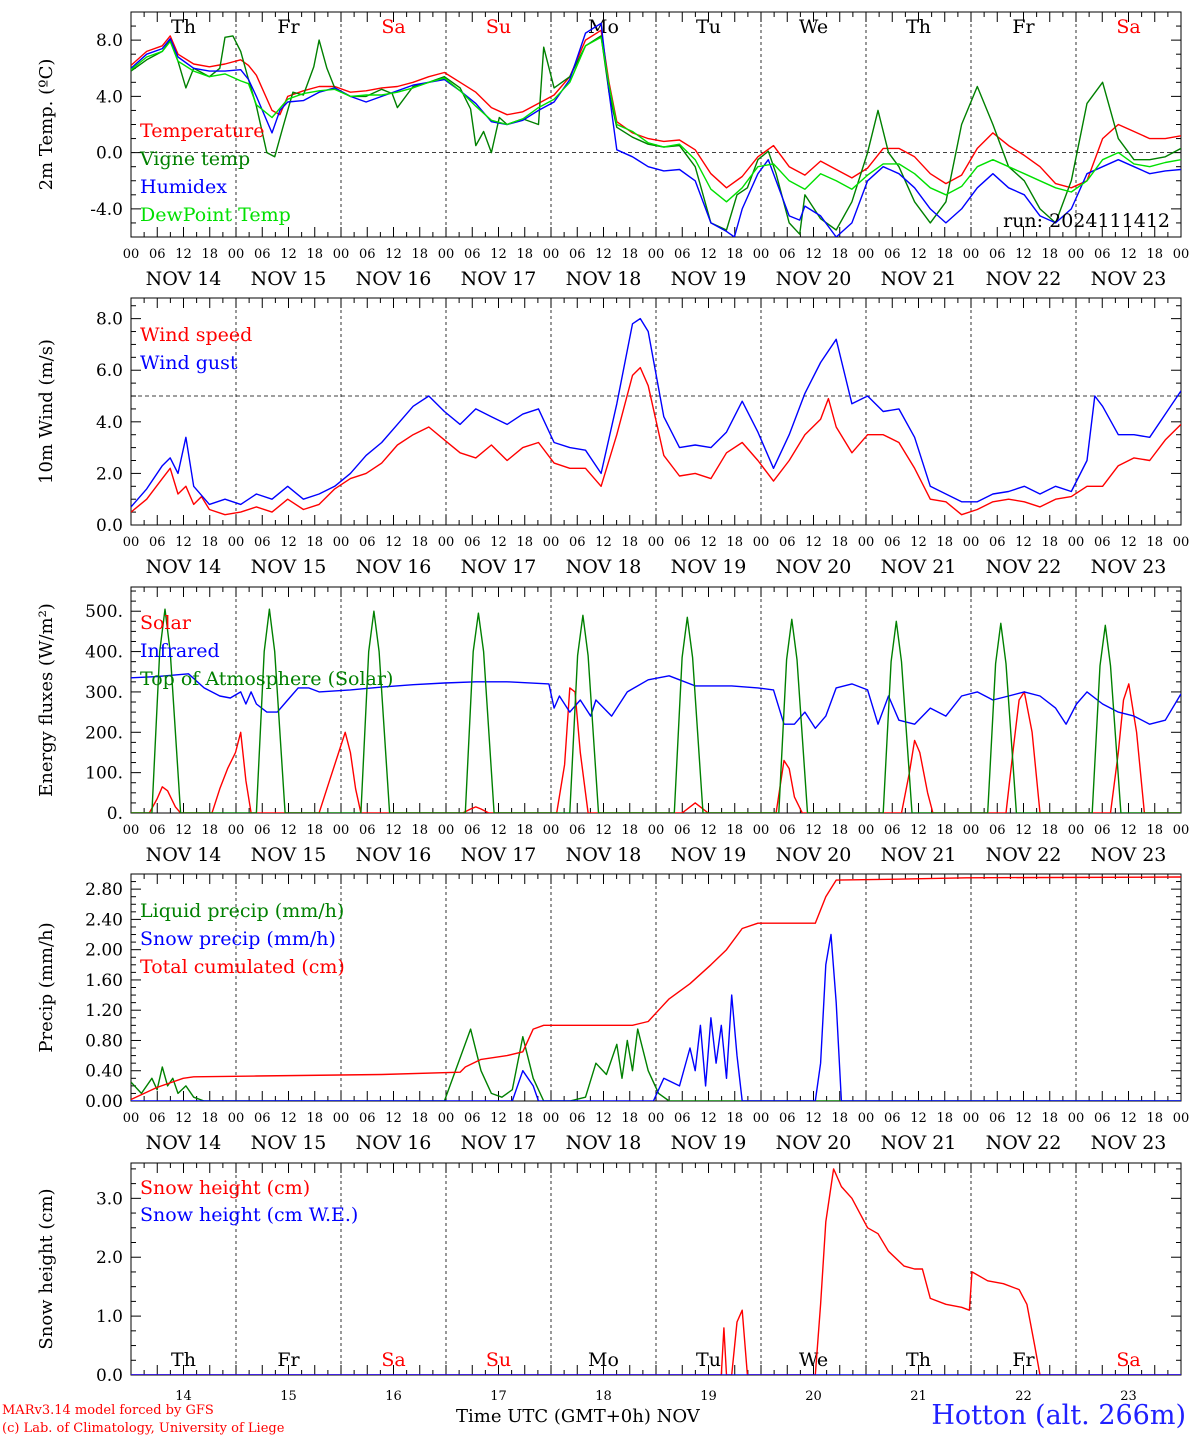 The height and width of the screenshot is (1440, 1194). I want to click on date-label: NOV 16, so click(394, 567).